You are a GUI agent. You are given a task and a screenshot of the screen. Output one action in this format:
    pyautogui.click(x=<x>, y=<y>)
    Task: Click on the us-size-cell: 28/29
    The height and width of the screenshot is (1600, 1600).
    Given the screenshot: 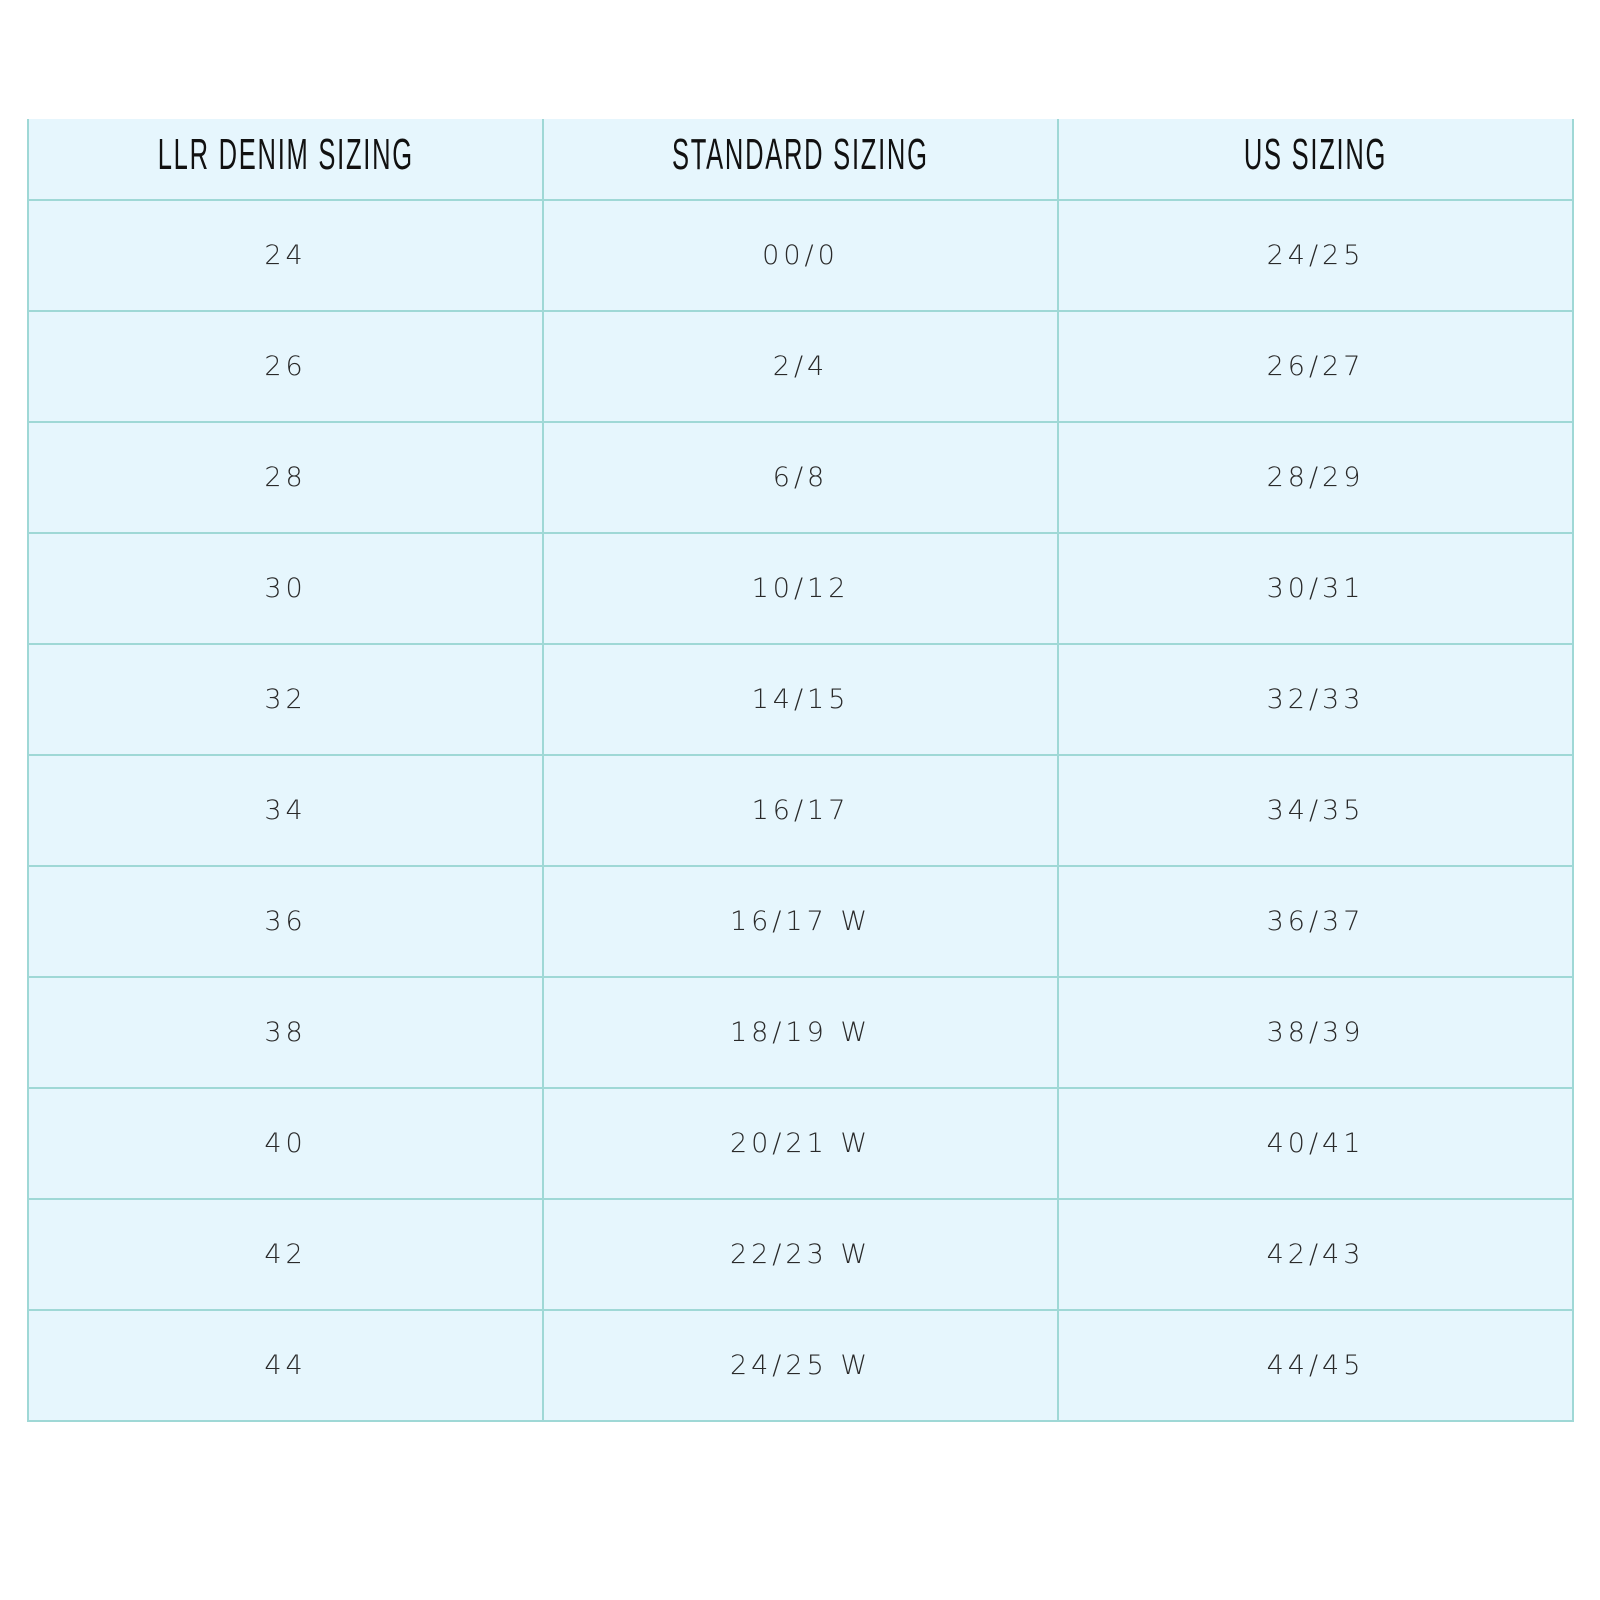 What is the action you would take?
    pyautogui.click(x=1315, y=477)
    